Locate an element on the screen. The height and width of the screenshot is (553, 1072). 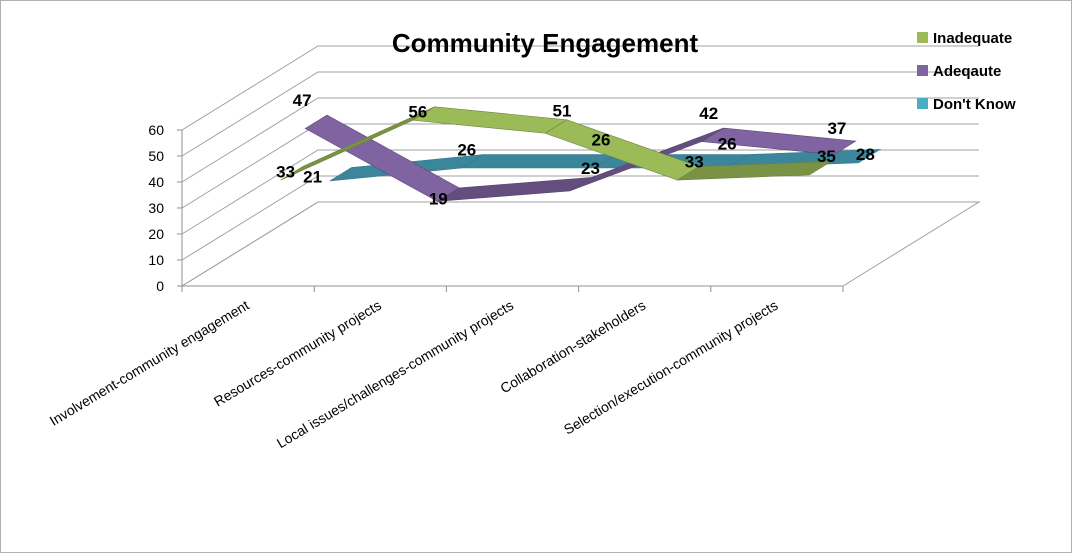
series-ribbons is located at coordinates (581, 154).